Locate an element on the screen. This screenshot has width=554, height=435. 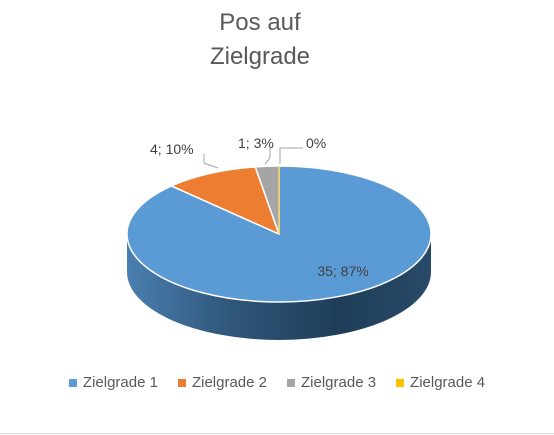
legend-label-zielgrade-1: Zielgrade 1 is located at coordinates (120, 382).